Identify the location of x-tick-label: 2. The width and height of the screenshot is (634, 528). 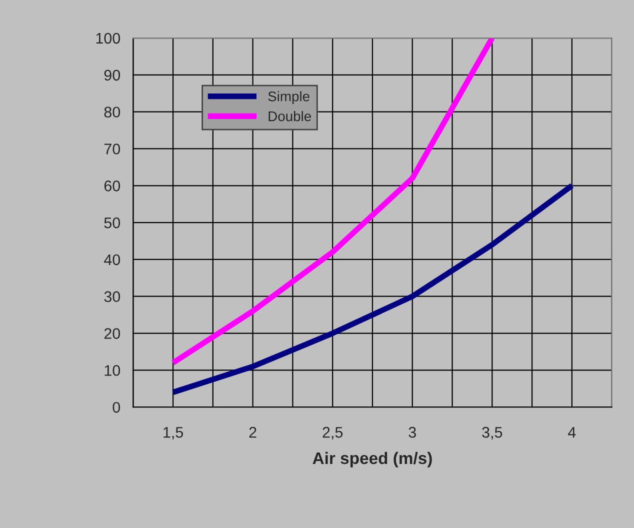
(252, 432).